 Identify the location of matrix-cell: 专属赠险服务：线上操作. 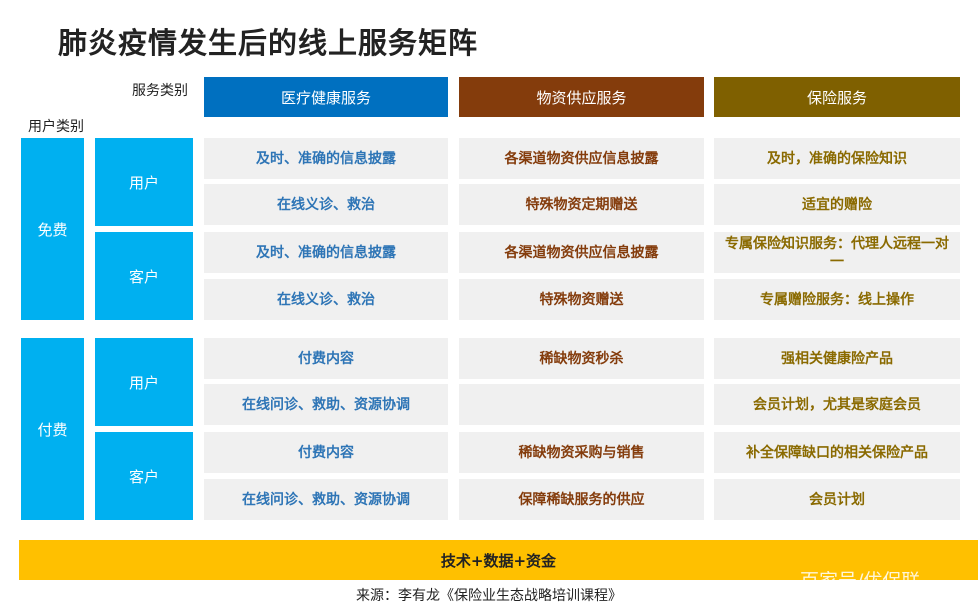
(837, 299).